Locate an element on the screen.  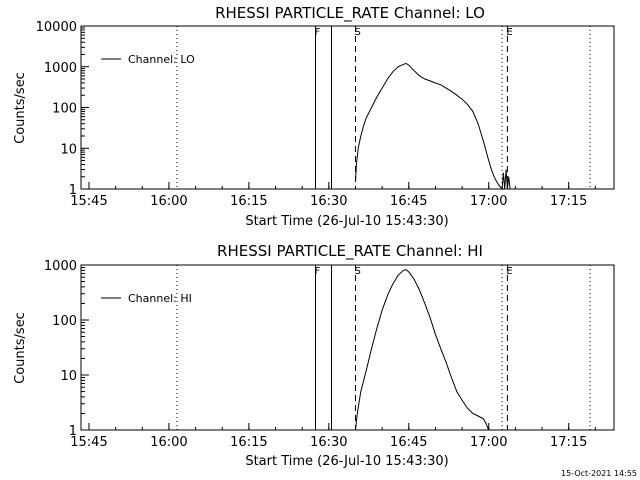
hi-series-line is located at coordinates (422, 350).